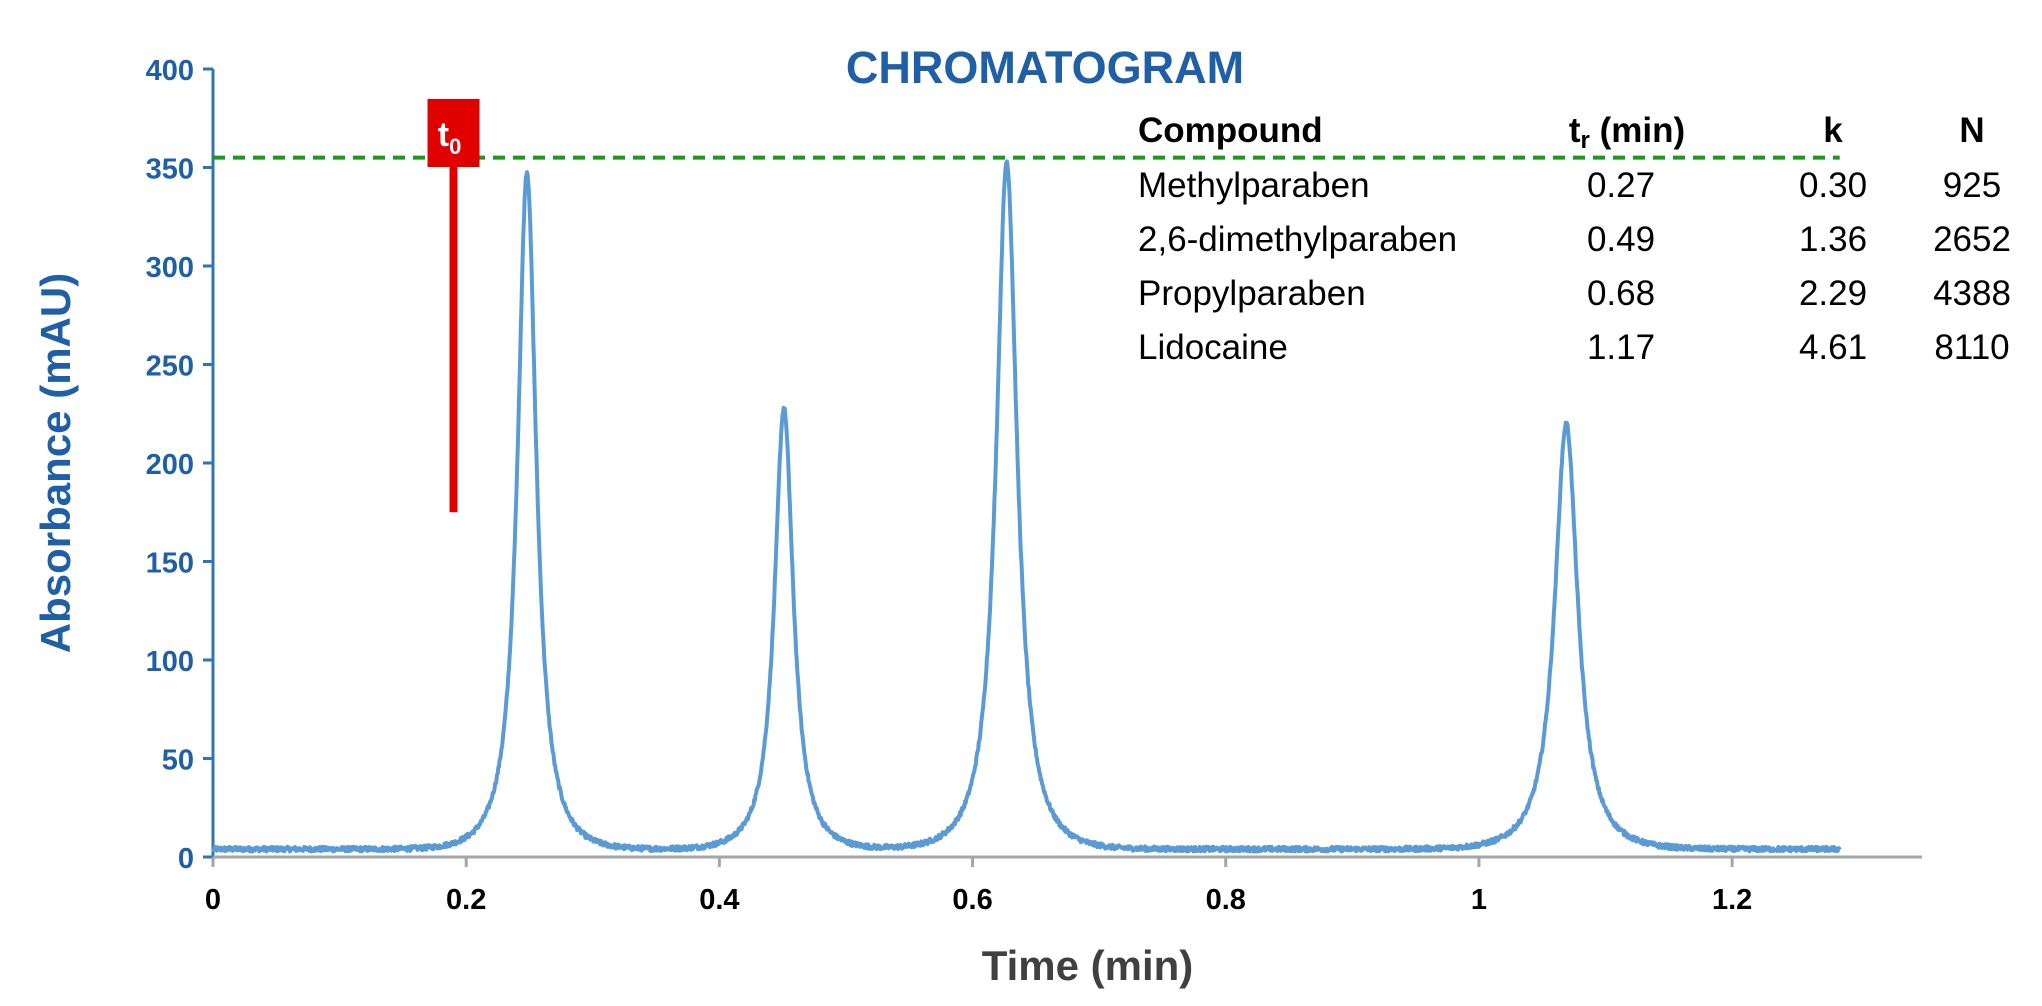 Image resolution: width=2042 pixels, height=1006 pixels. I want to click on x-tick-label: 1, so click(1479, 900).